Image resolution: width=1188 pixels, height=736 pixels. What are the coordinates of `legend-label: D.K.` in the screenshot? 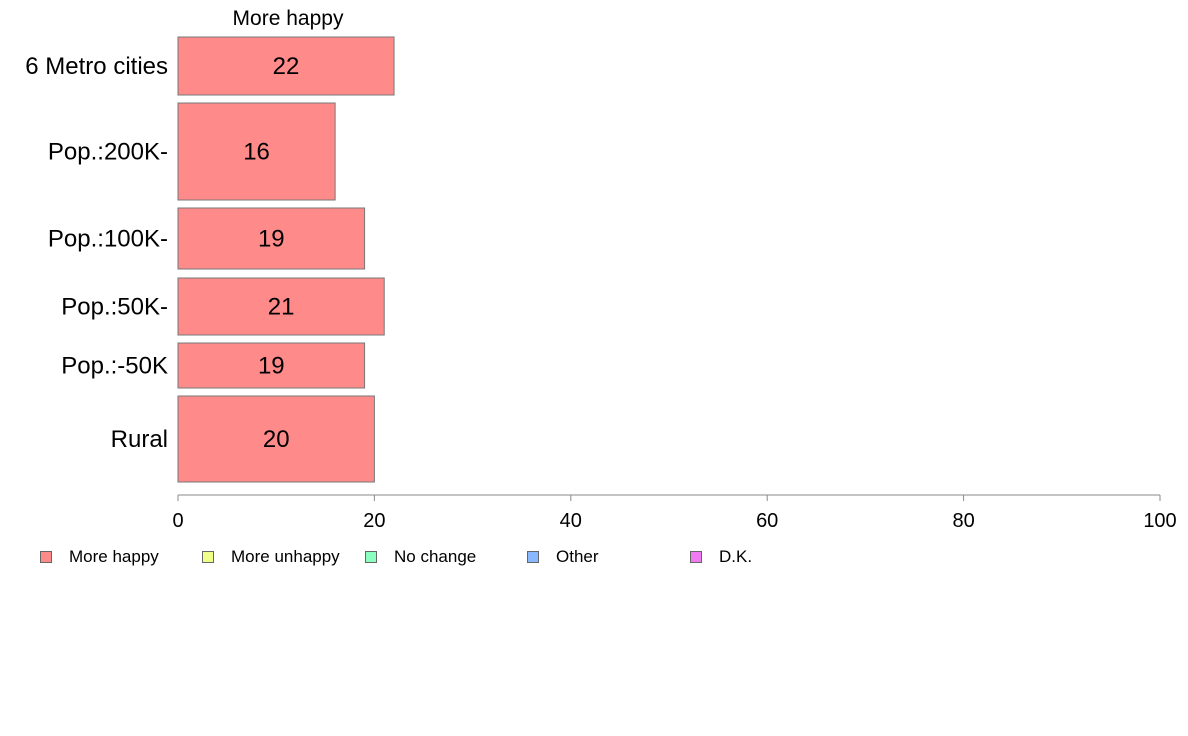 It's located at (736, 556).